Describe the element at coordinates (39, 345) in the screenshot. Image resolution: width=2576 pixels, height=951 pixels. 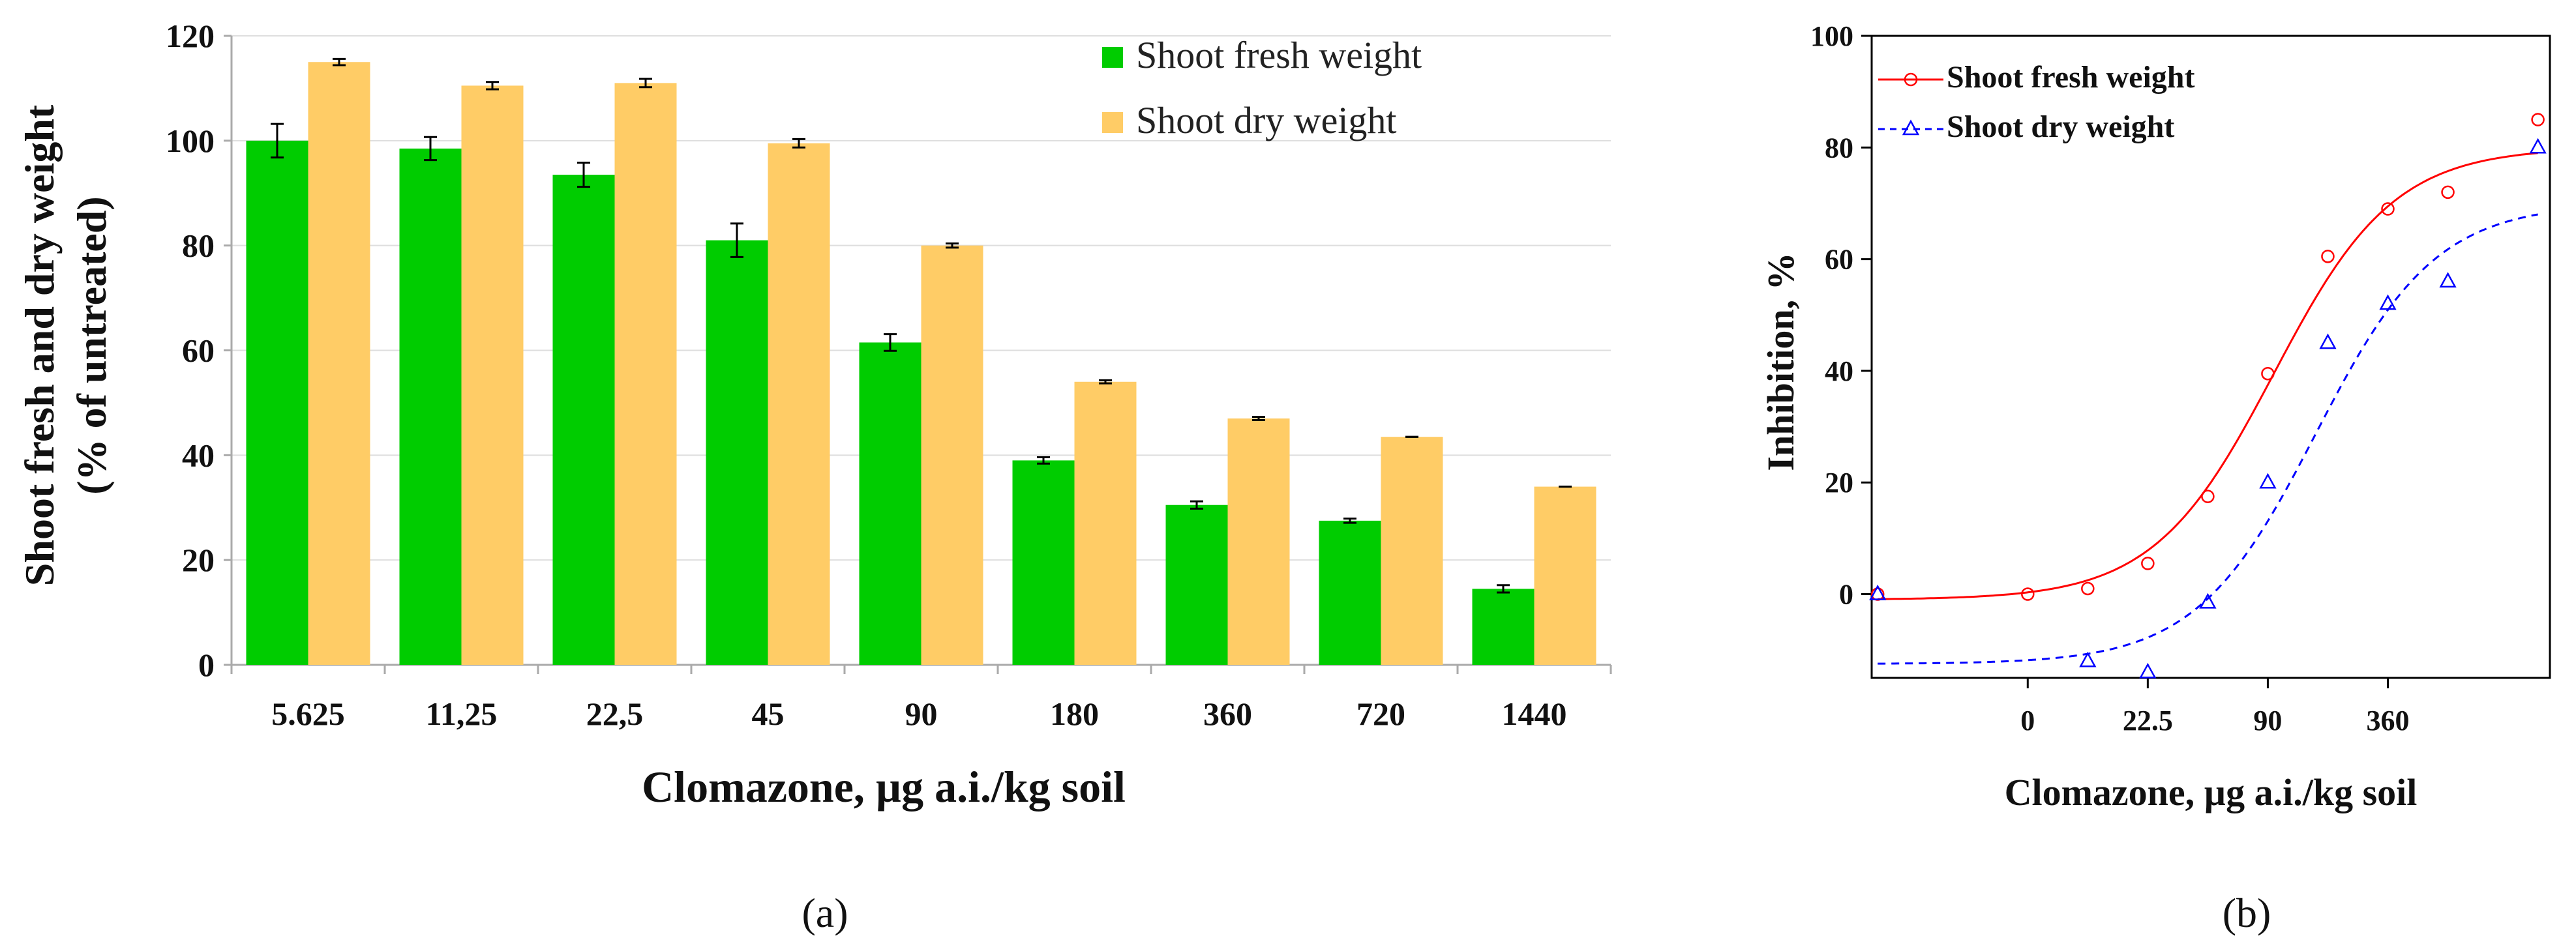
I see `bar-chart-y-label-line1: Shoot fresh and dry weight` at that location.